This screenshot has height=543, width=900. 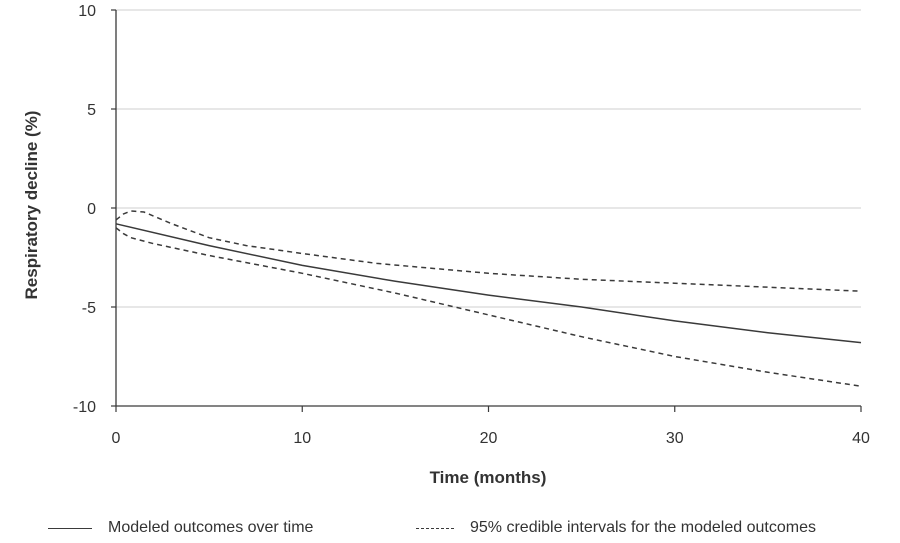 I want to click on y-tick-label-5: 5, so click(x=91, y=110).